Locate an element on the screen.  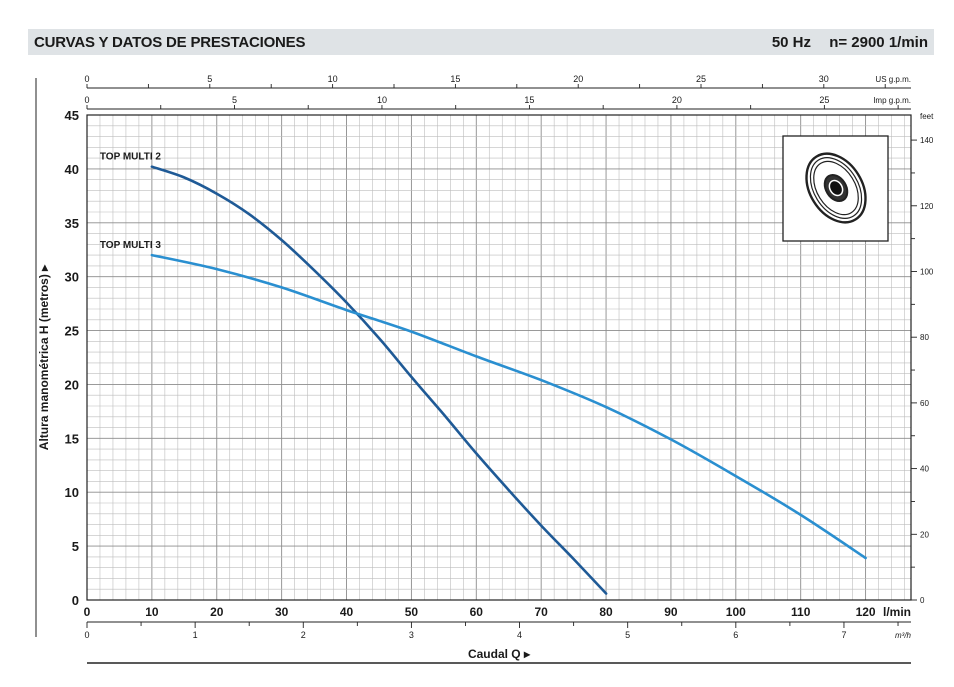
y-tick-label: 20 is located at coordinates (72, 384).